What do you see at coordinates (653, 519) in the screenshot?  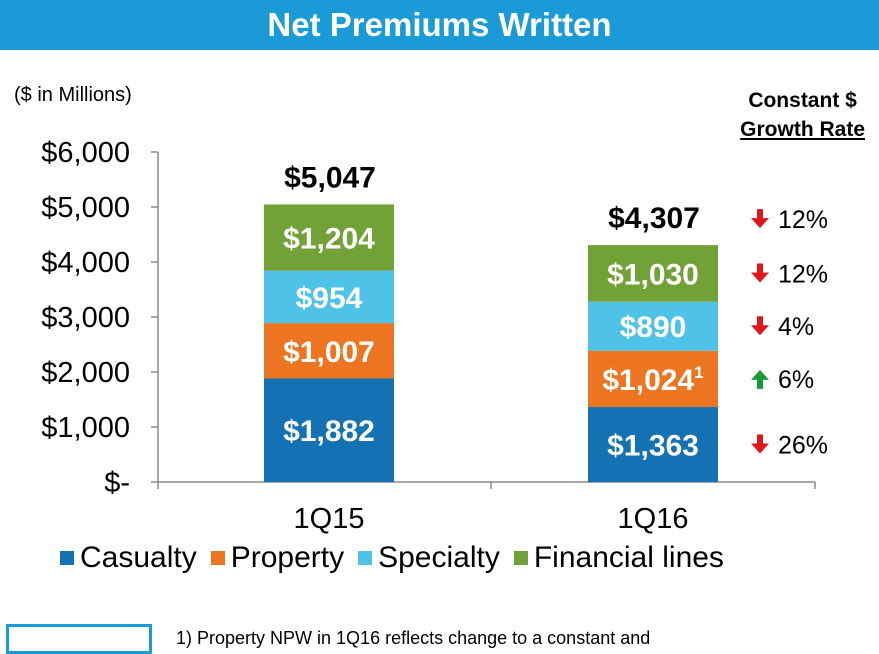 I see `x-tick-label: 1Q16` at bounding box center [653, 519].